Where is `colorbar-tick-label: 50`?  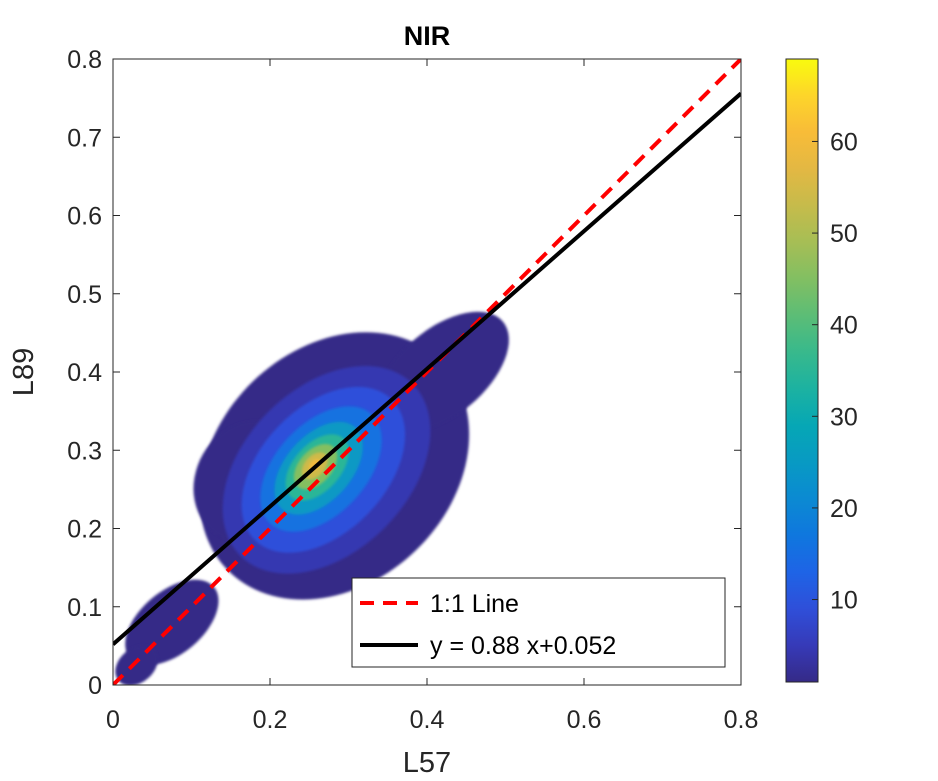 colorbar-tick-label: 50 is located at coordinates (844, 234).